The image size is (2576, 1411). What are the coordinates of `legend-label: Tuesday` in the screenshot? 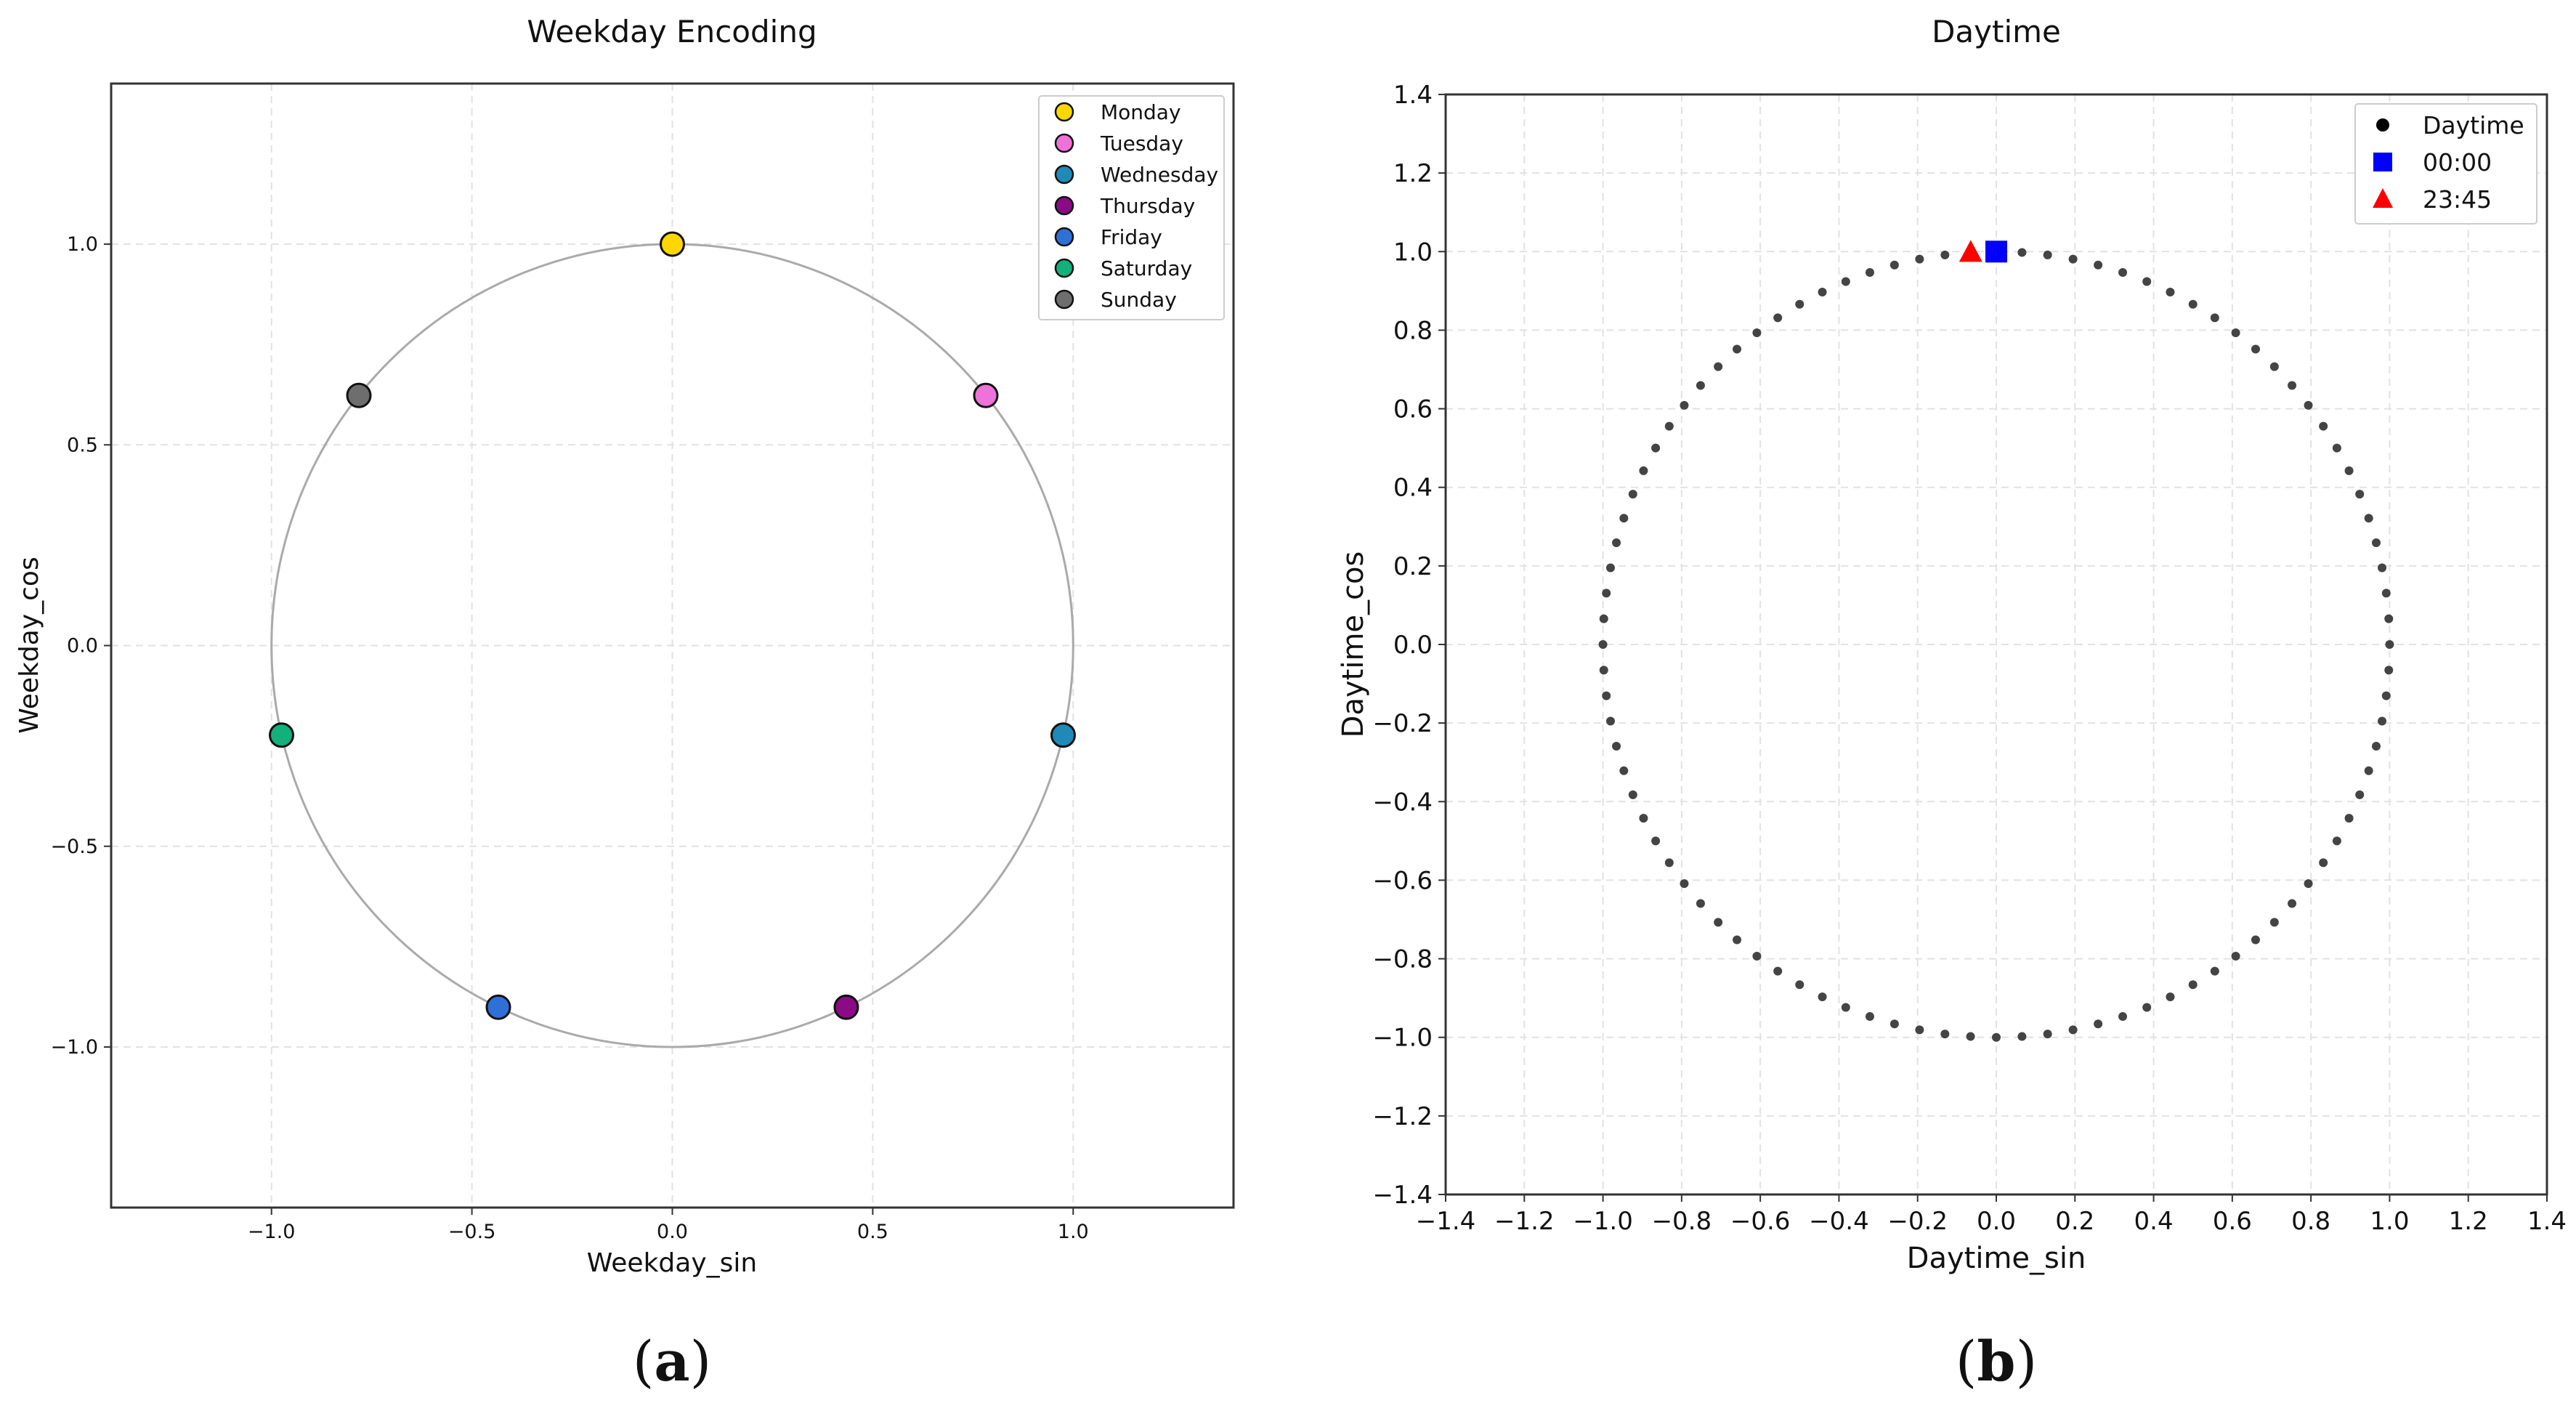 It's located at (1141, 143).